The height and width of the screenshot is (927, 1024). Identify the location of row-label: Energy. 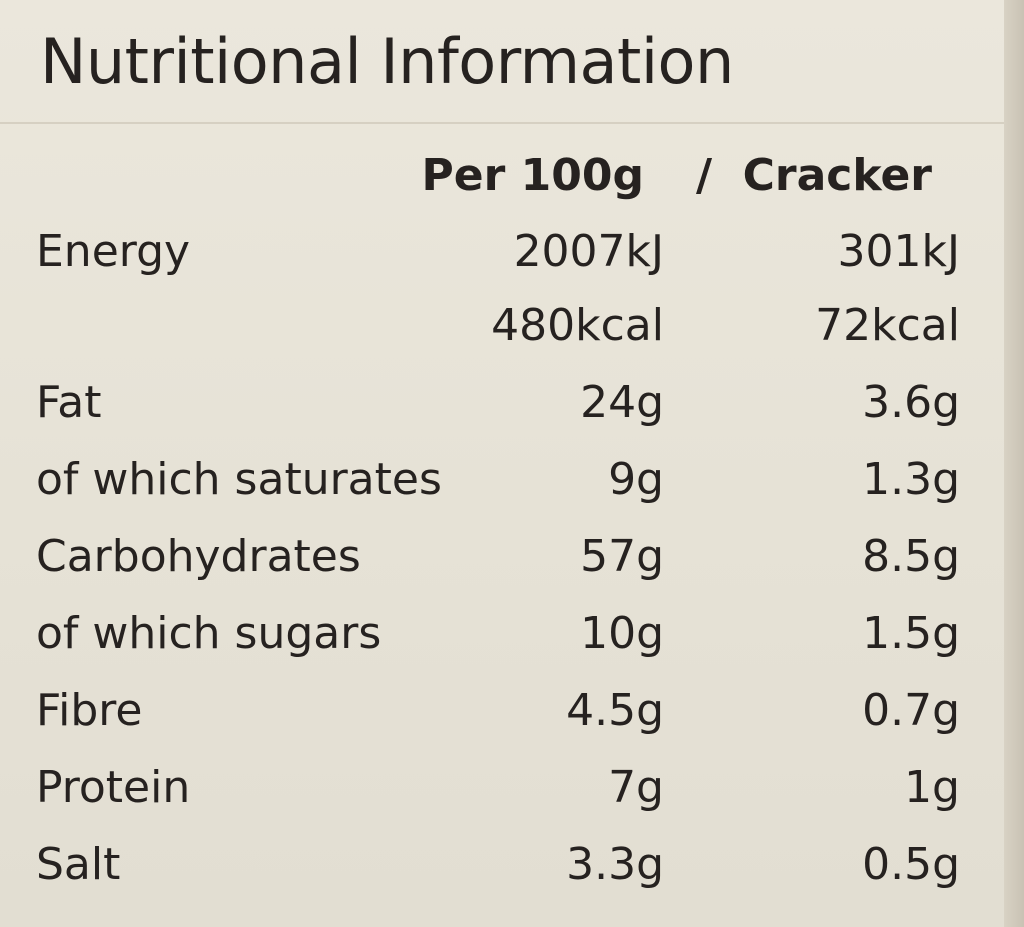
(113, 251).